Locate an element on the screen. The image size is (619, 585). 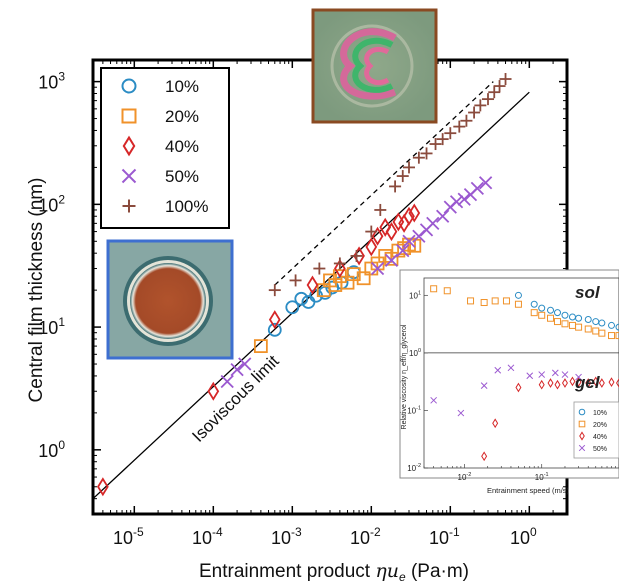
legend-label: 50% is located at coordinates (182, 176).